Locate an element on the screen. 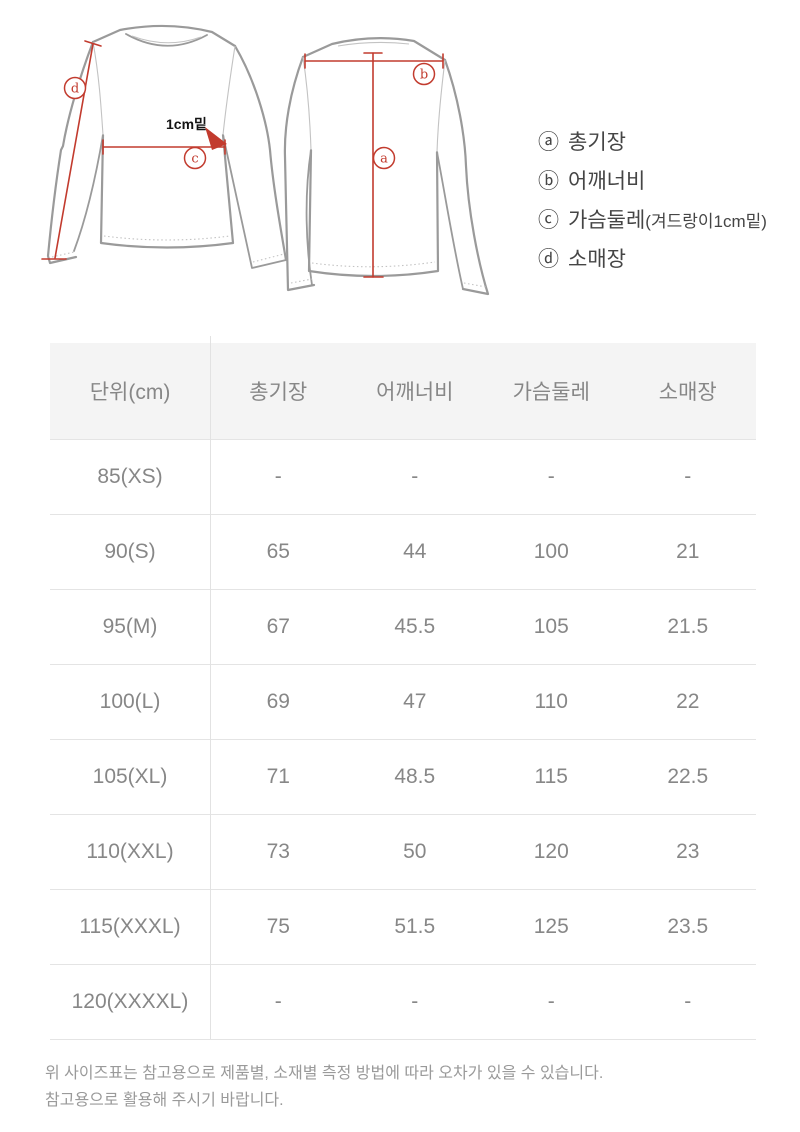 The height and width of the screenshot is (1132, 800). cell-shoulder: 44 is located at coordinates (415, 551).